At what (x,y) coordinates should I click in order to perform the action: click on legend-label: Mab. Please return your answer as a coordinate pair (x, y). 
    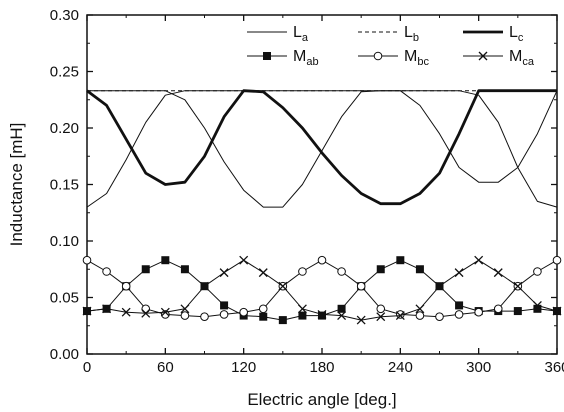
    Looking at the image, I should click on (306, 58).